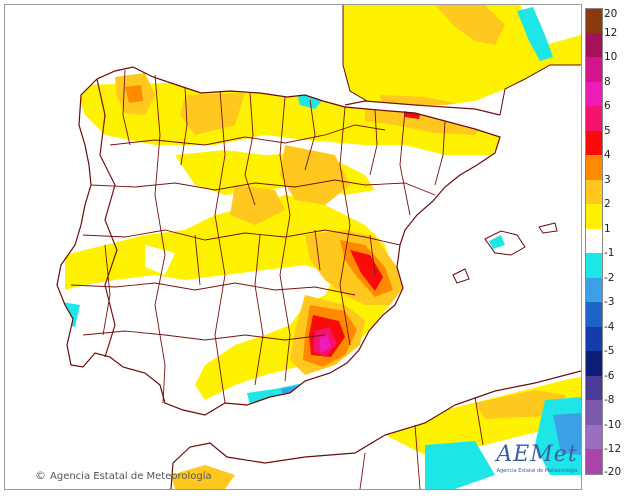  I want to click on africa-borders, so click(421, 442).